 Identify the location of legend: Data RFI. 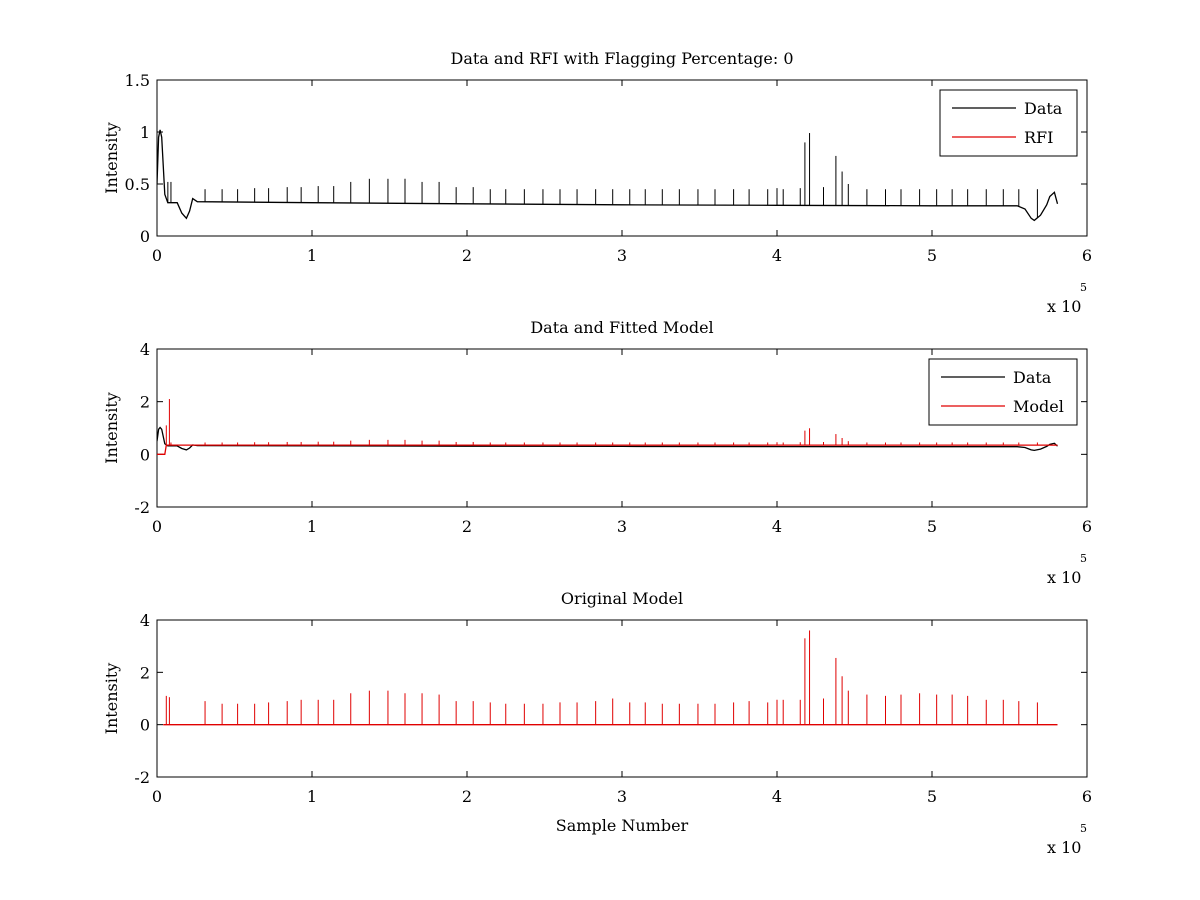
(1008, 123).